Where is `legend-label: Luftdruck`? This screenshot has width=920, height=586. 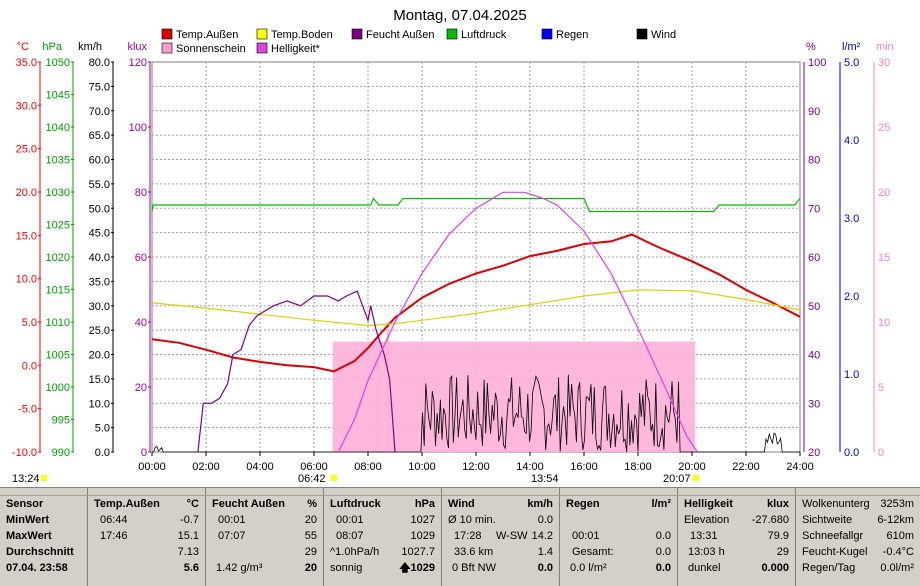 legend-label: Luftdruck is located at coordinates (484, 35).